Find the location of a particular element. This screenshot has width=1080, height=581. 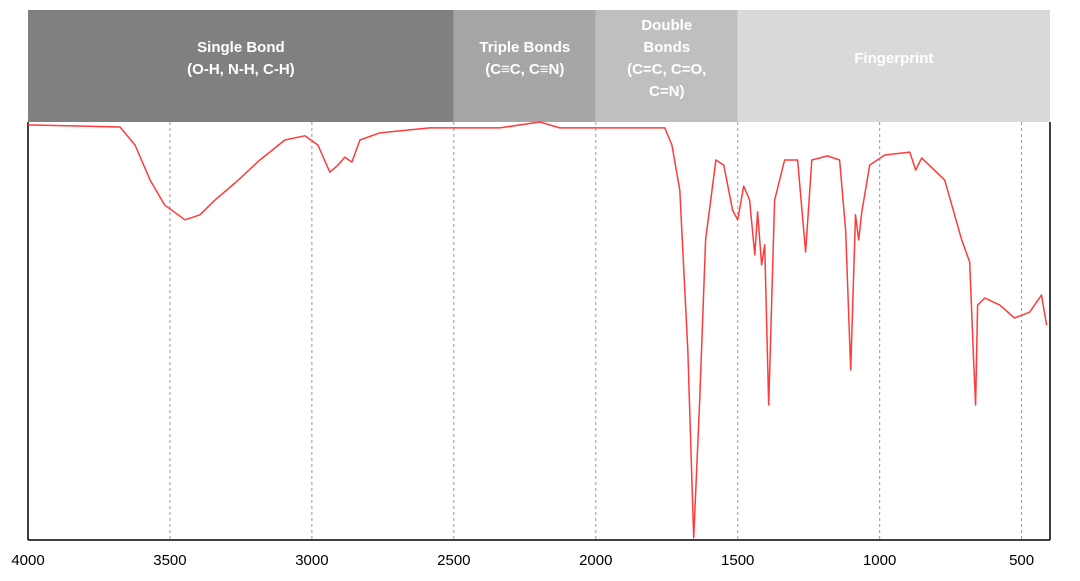

region-label: Bonds is located at coordinates (666, 47).